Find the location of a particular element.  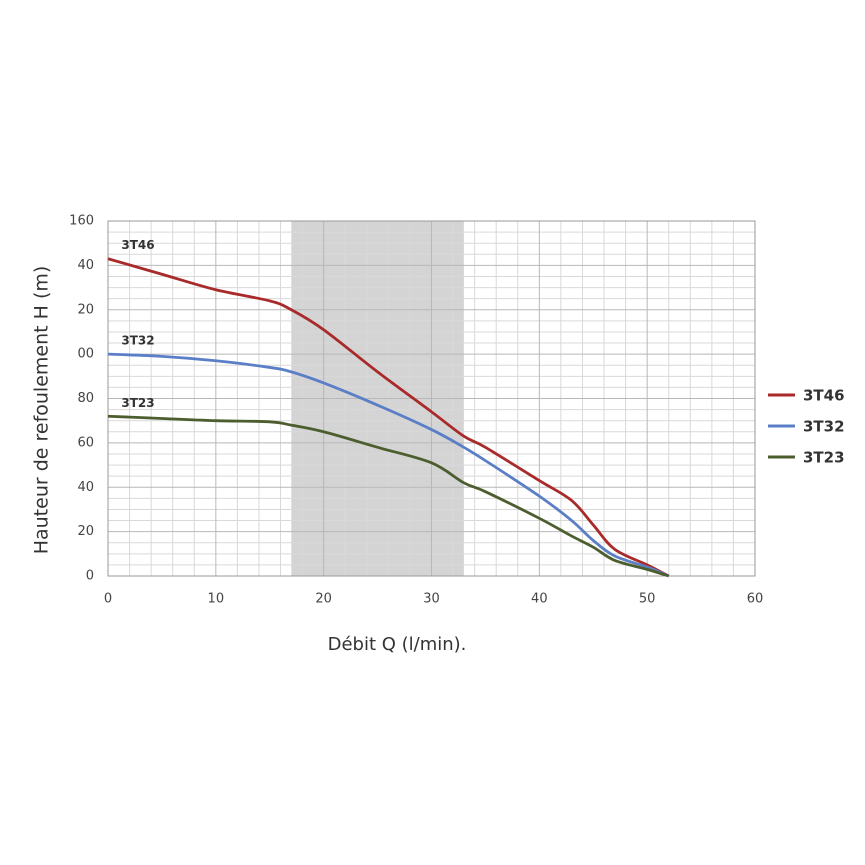

curve-label: 3T23 is located at coordinates (137, 403).